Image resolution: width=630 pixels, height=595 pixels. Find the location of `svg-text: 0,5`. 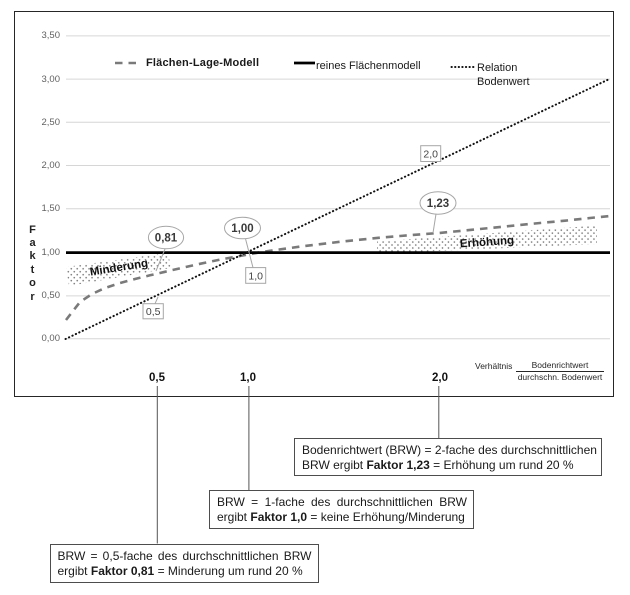

svg-text: 0,5 is located at coordinates (153, 312).